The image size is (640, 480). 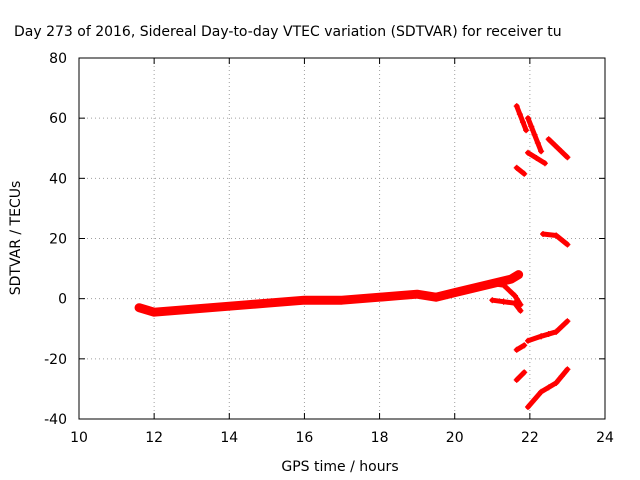 What do you see at coordinates (605, 438) in the screenshot?
I see `x-tick-label: 24` at bounding box center [605, 438].